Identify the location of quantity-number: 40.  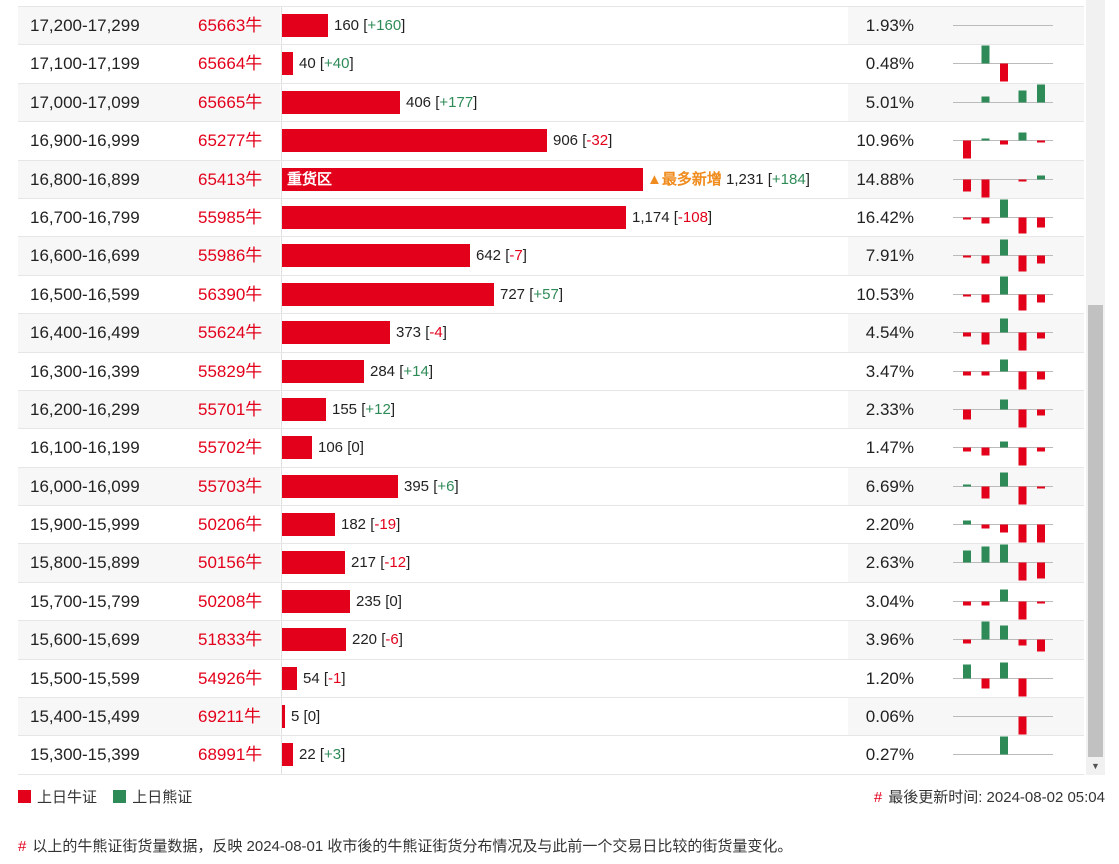
(307, 64).